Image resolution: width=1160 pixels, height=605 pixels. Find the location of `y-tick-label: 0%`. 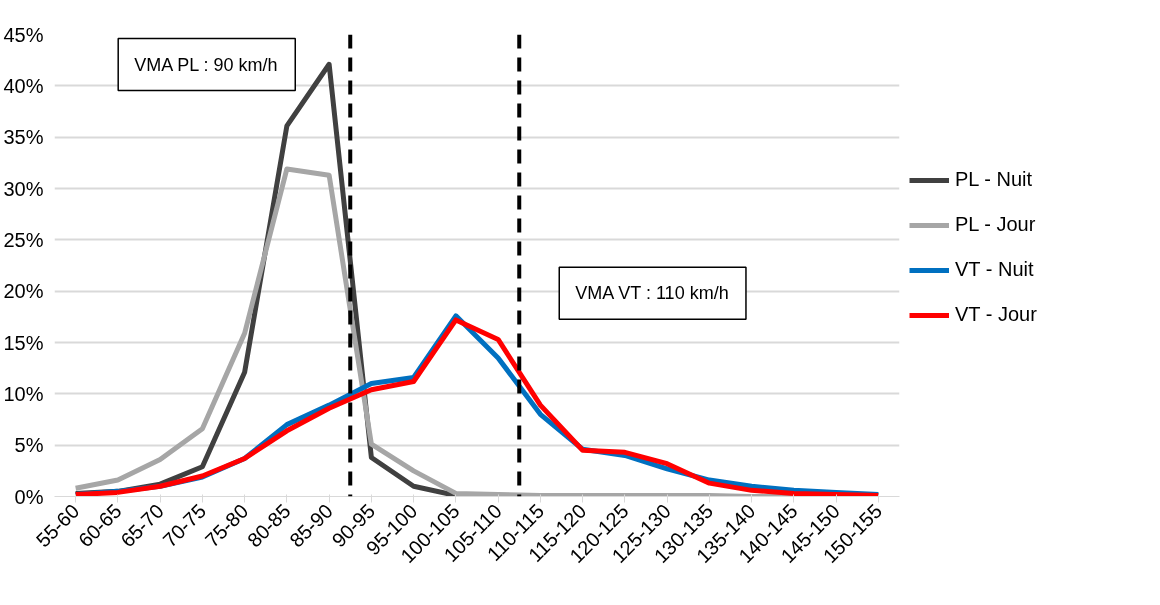

y-tick-label: 0% is located at coordinates (29, 496).